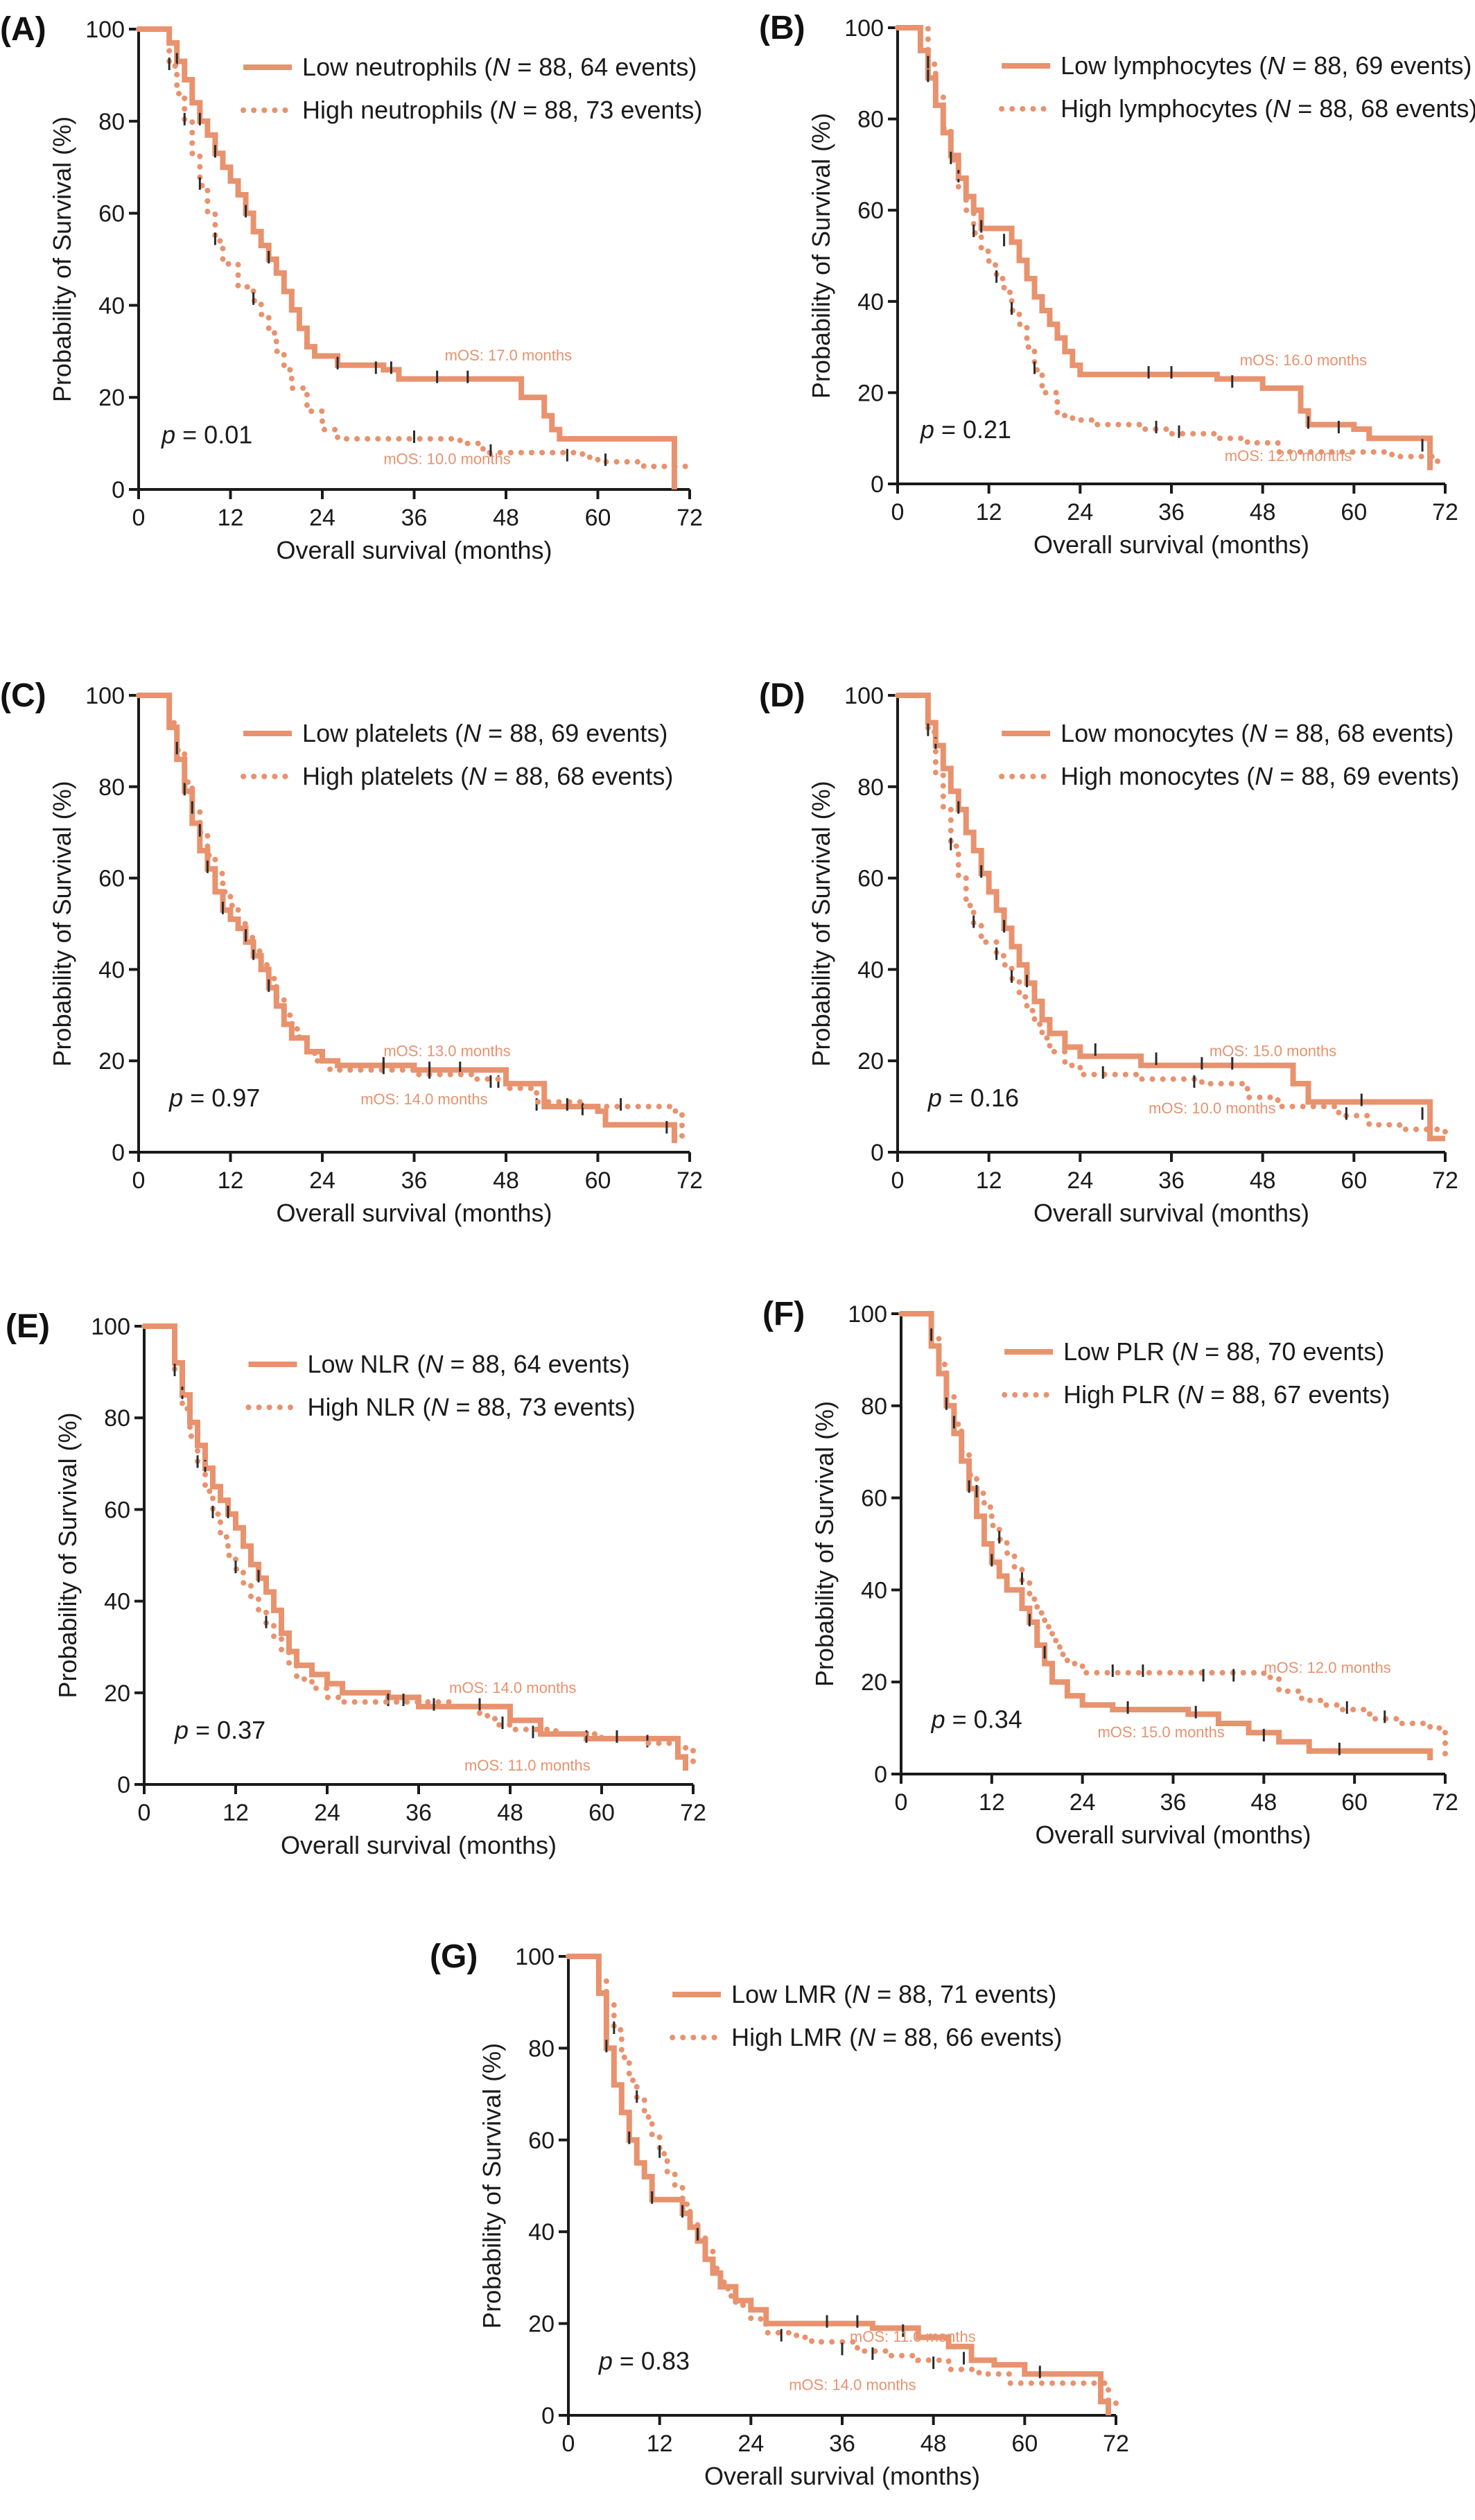  Describe the element at coordinates (651, 2361) in the screenshot. I see `p-value: = 0.83` at that location.